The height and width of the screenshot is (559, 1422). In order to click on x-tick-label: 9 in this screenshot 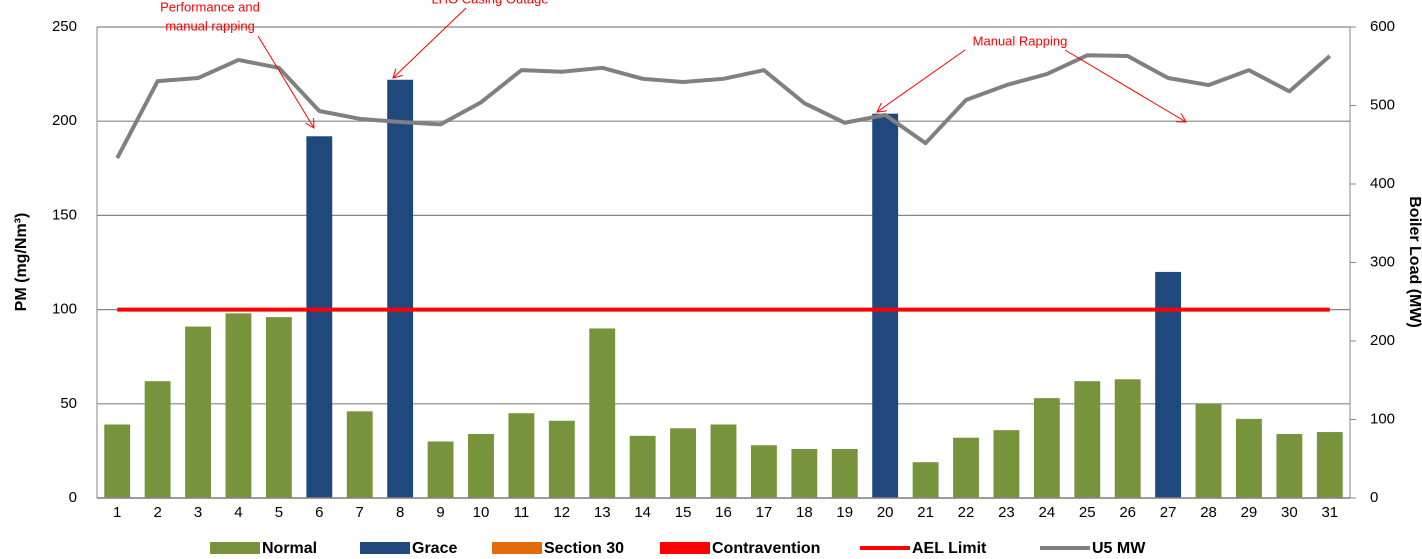, I will do `click(440, 512)`.